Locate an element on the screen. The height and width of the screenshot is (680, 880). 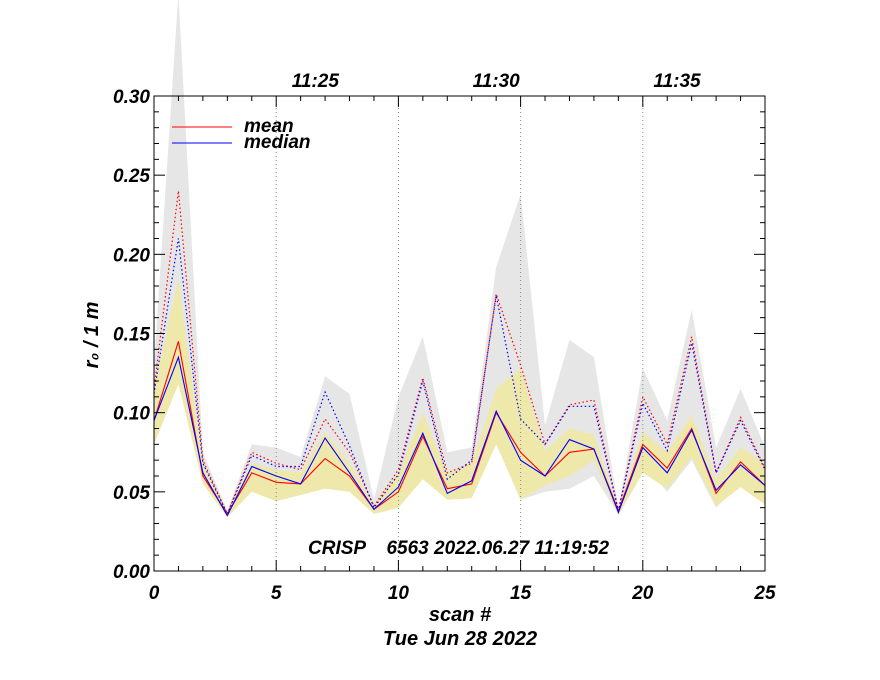
top-time-label-1: 11:30 is located at coordinates (497, 81).